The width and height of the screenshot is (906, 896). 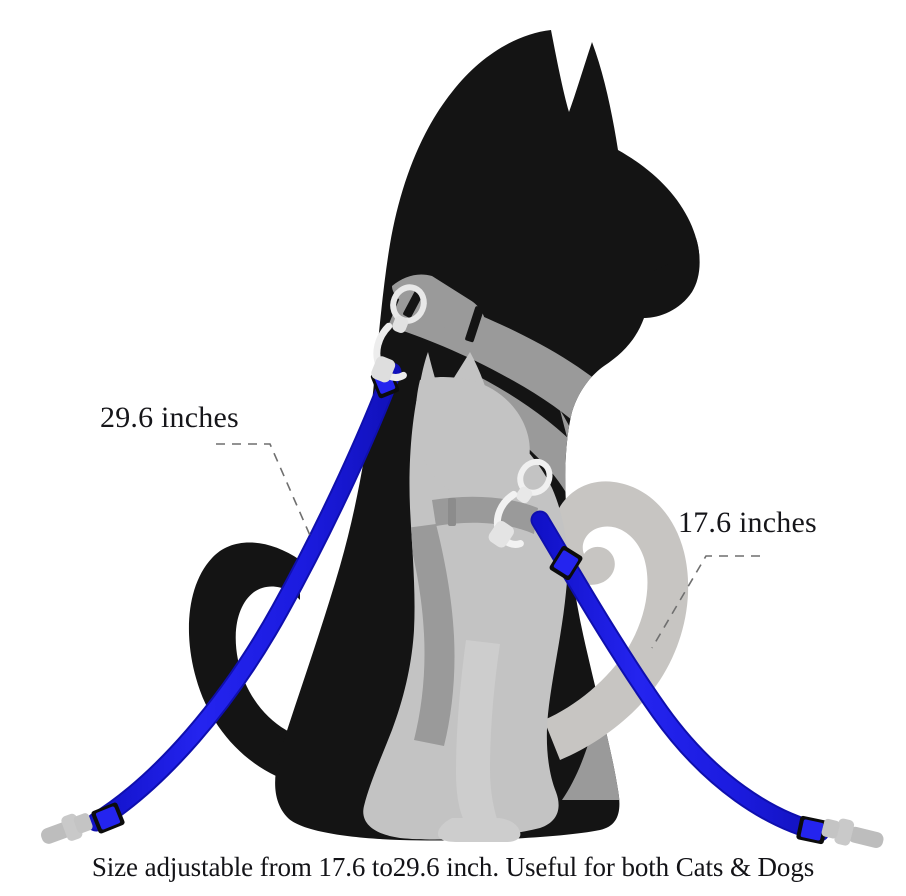 I want to click on leash-left-end-clip, so click(x=67, y=828).